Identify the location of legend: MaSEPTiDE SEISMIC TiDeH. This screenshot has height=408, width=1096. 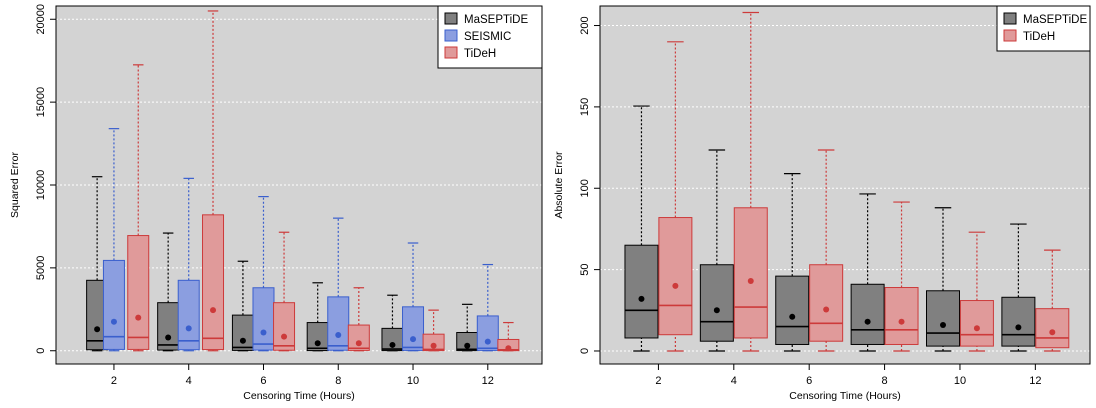
(490, 37).